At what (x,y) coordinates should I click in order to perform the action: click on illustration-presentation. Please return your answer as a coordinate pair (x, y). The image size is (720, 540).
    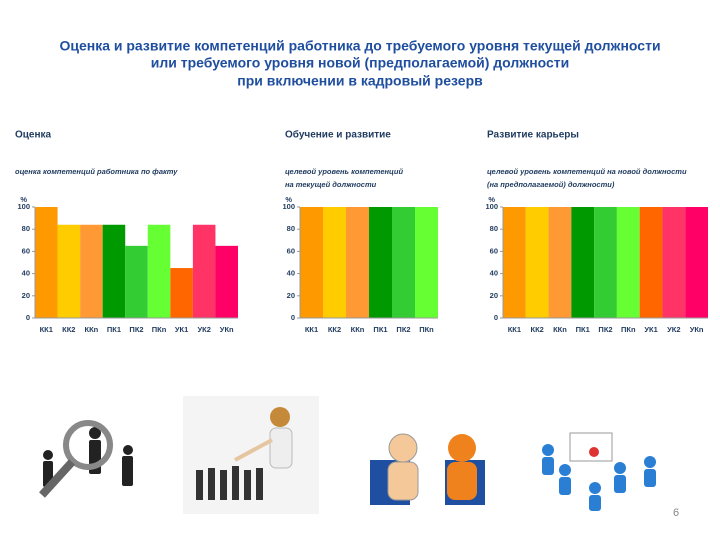
    Looking at the image, I should click on (599, 471).